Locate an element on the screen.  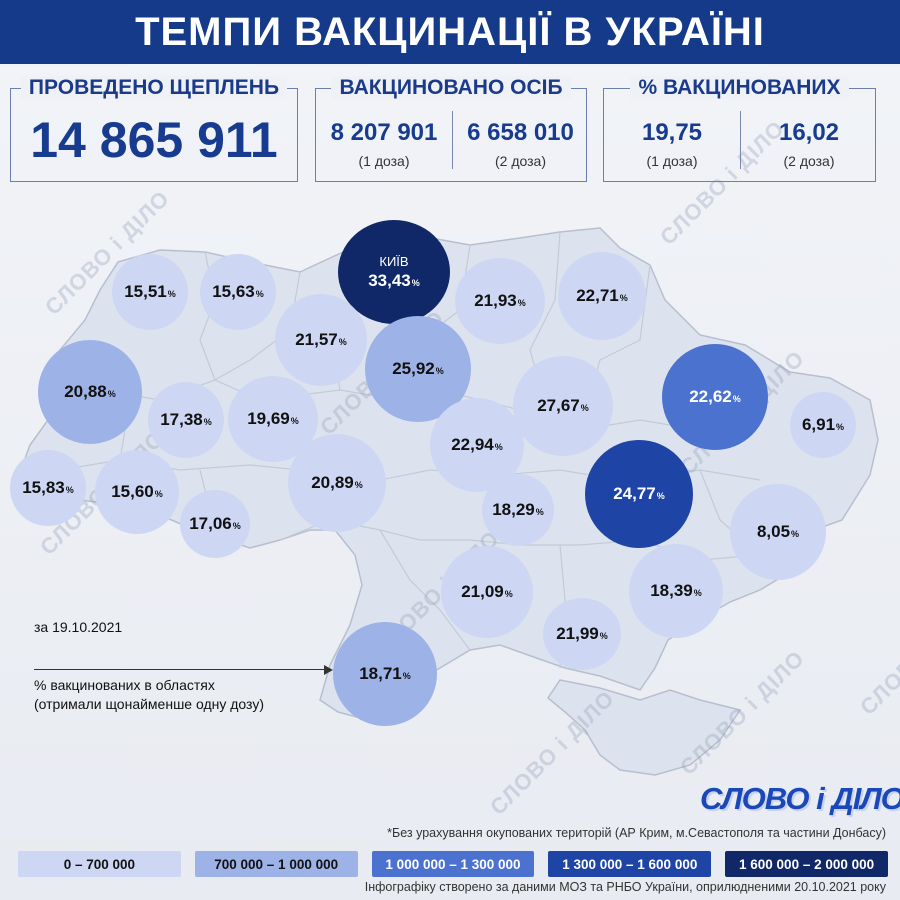
region-bubble: 6,91% is located at coordinates (823, 425).